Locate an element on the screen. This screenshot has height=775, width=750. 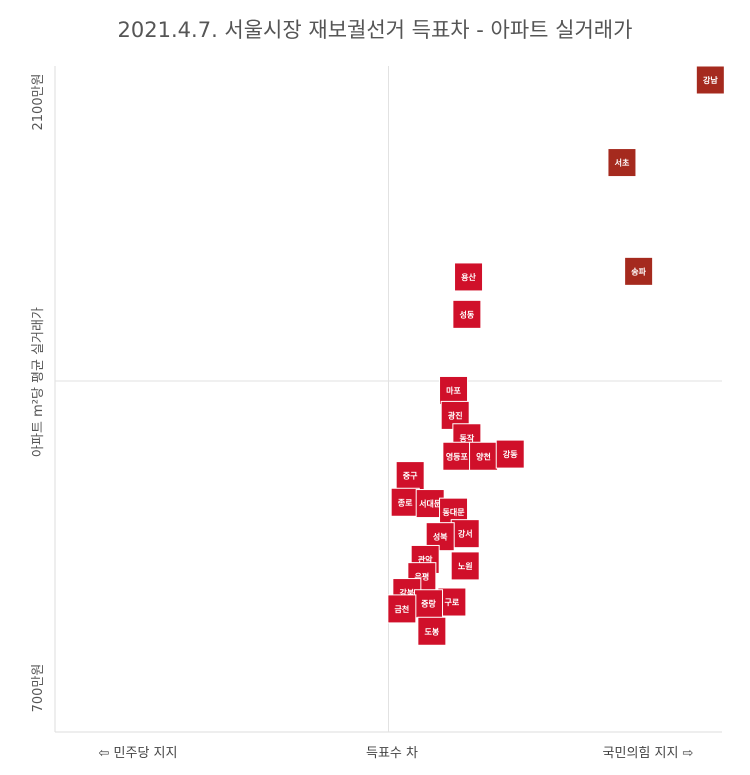
data-point: 강서 is located at coordinates (465, 534).